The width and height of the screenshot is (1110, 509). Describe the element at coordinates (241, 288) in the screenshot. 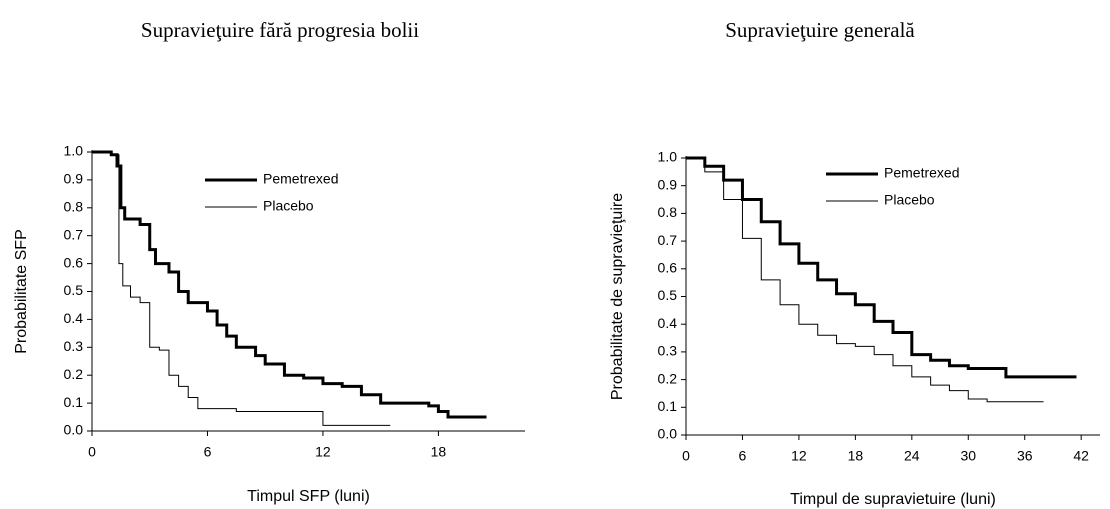

I see `survival-curve` at that location.